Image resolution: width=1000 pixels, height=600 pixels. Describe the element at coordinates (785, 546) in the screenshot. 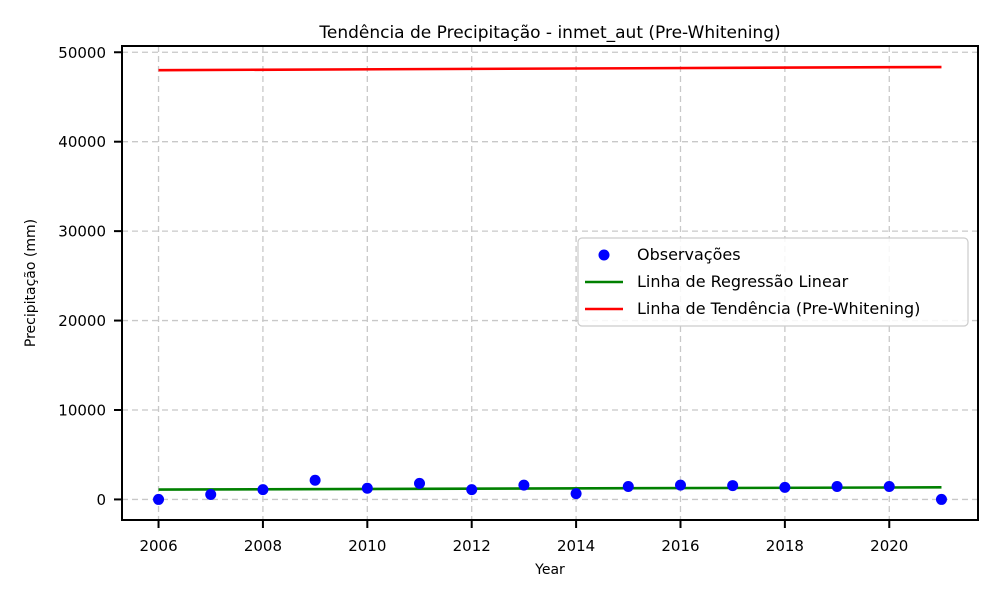

I see `x-tick-label: 2018` at that location.